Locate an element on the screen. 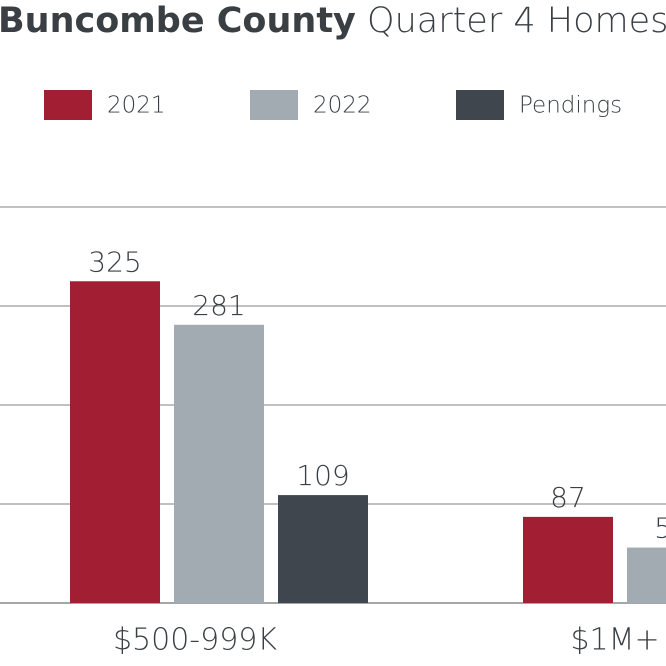 This screenshot has width=666, height=666. legend-label: 2022 is located at coordinates (342, 106).